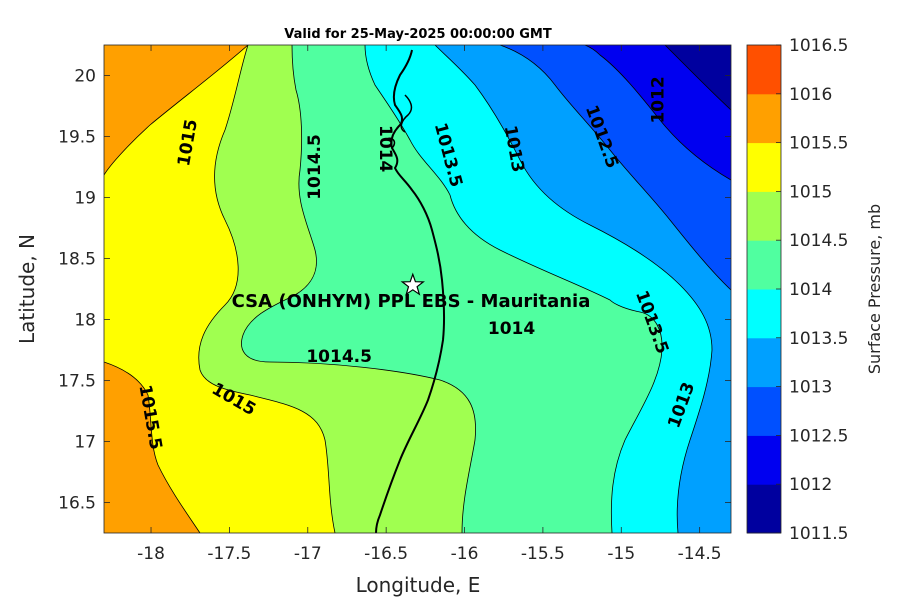 The image size is (900, 600). Describe the element at coordinates (176, 110) in the screenshot. I see `band-1015-5-nw` at that location.